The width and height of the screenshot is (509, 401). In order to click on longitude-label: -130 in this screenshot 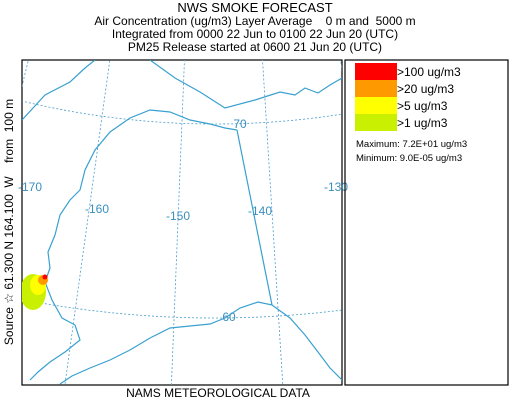, I will do `click(336, 187)`.